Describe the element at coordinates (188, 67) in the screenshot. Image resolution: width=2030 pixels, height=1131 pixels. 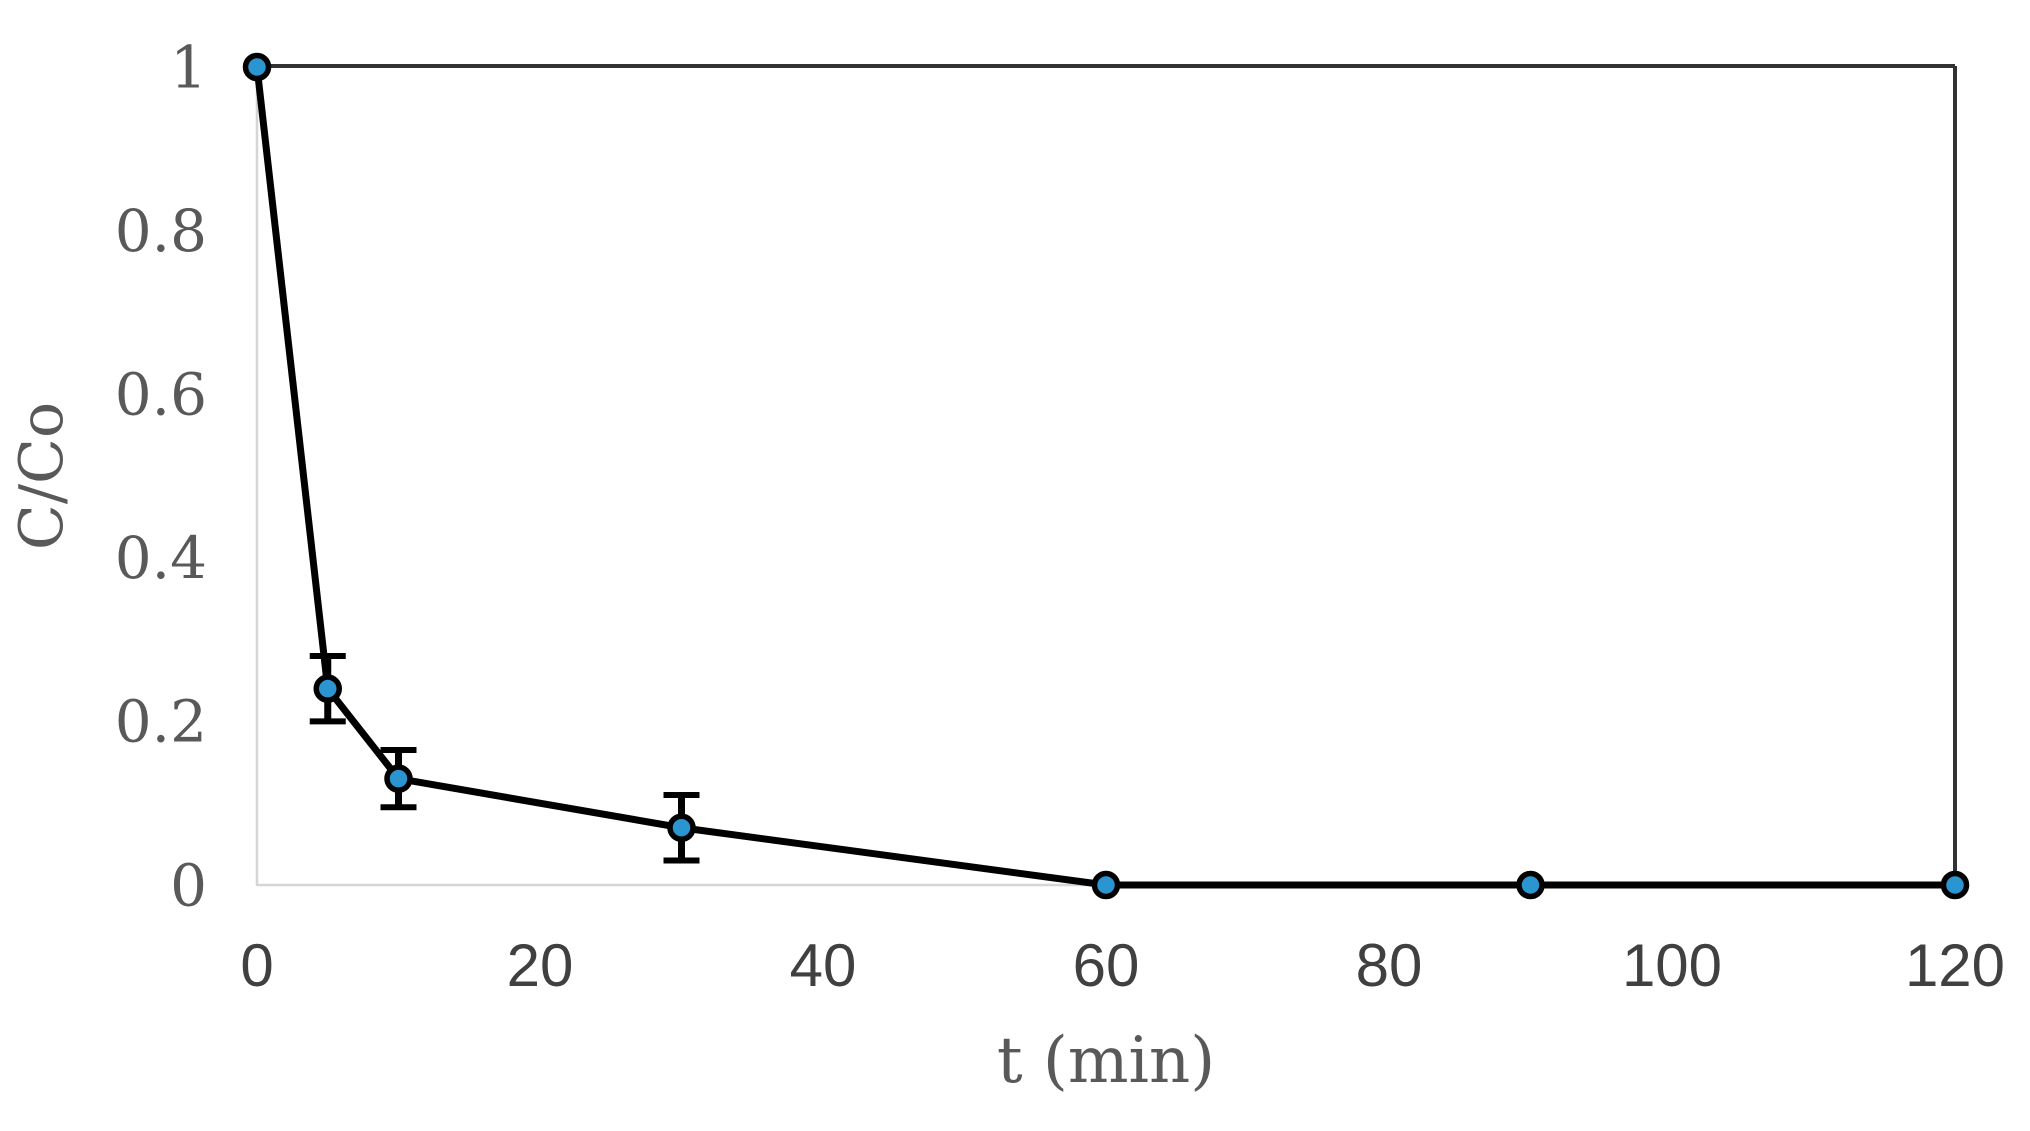
I see `y-tick-label: 1` at that location.